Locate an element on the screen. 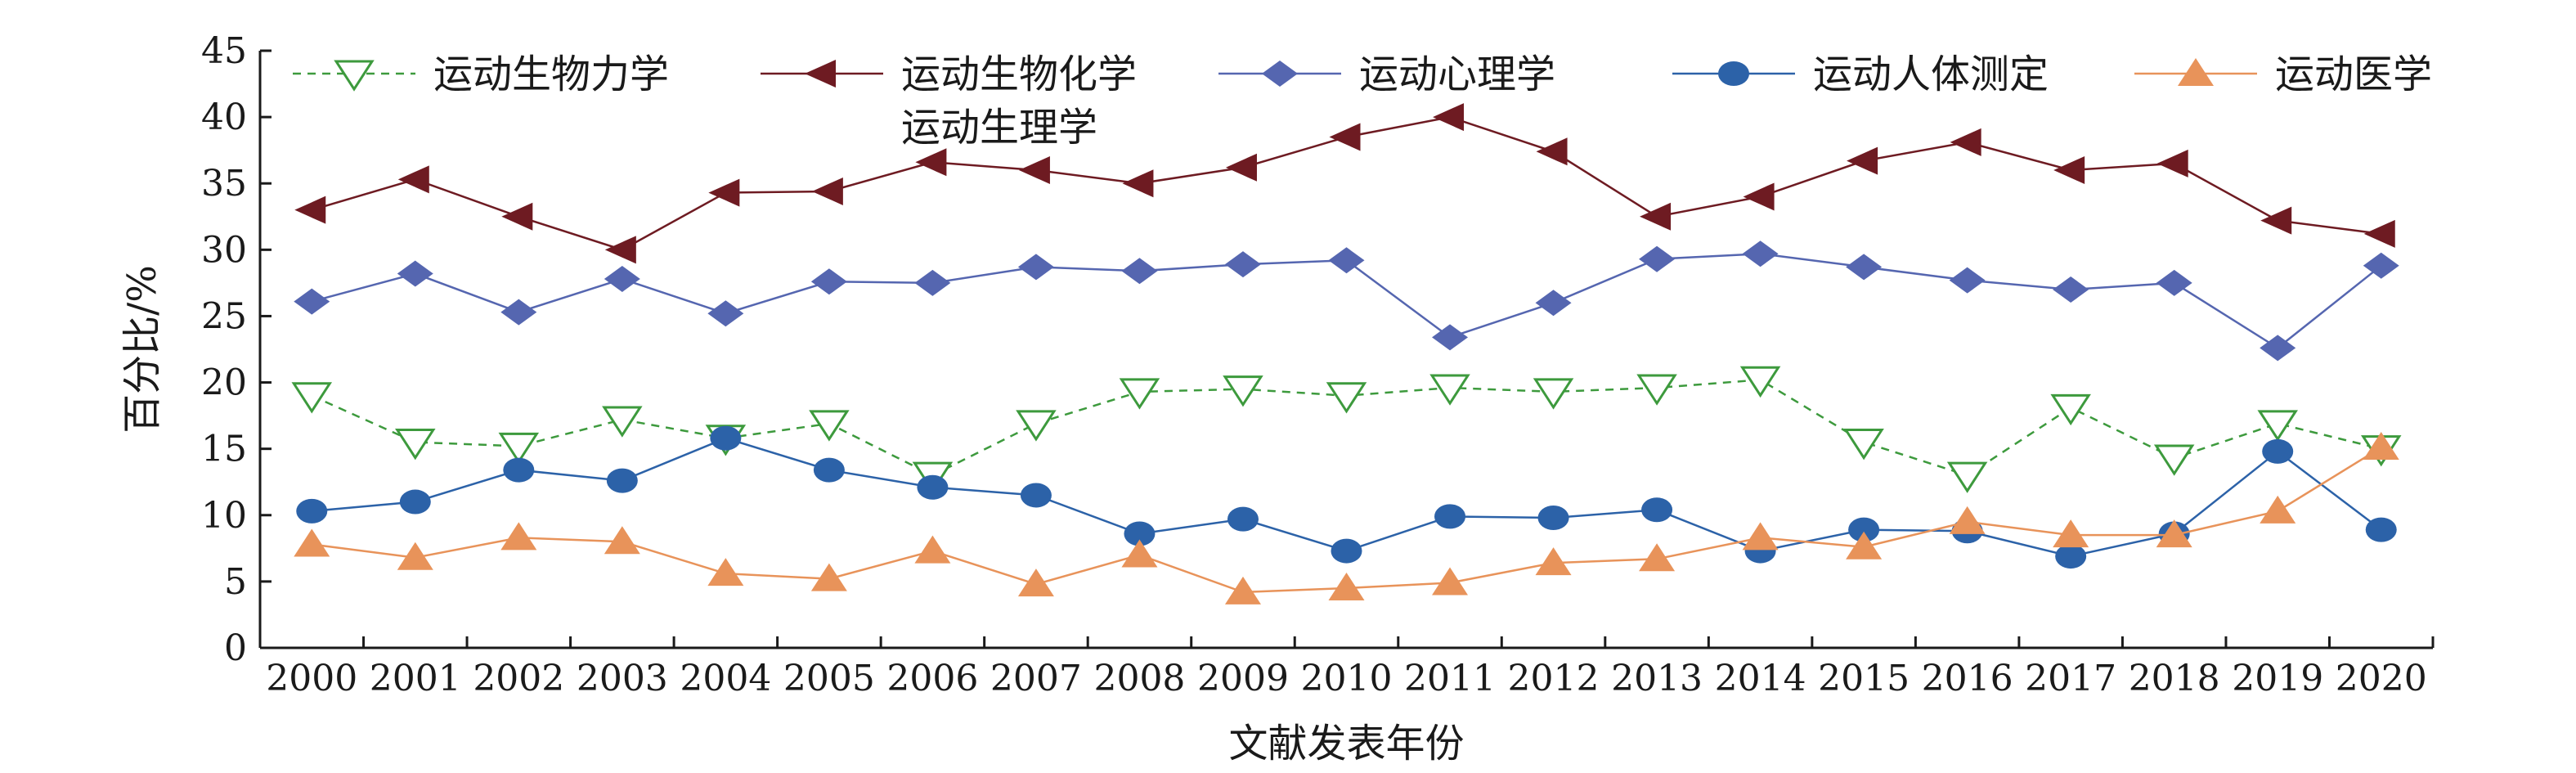 The width and height of the screenshot is (2576, 773). y-tick-label: 35 is located at coordinates (224, 184).